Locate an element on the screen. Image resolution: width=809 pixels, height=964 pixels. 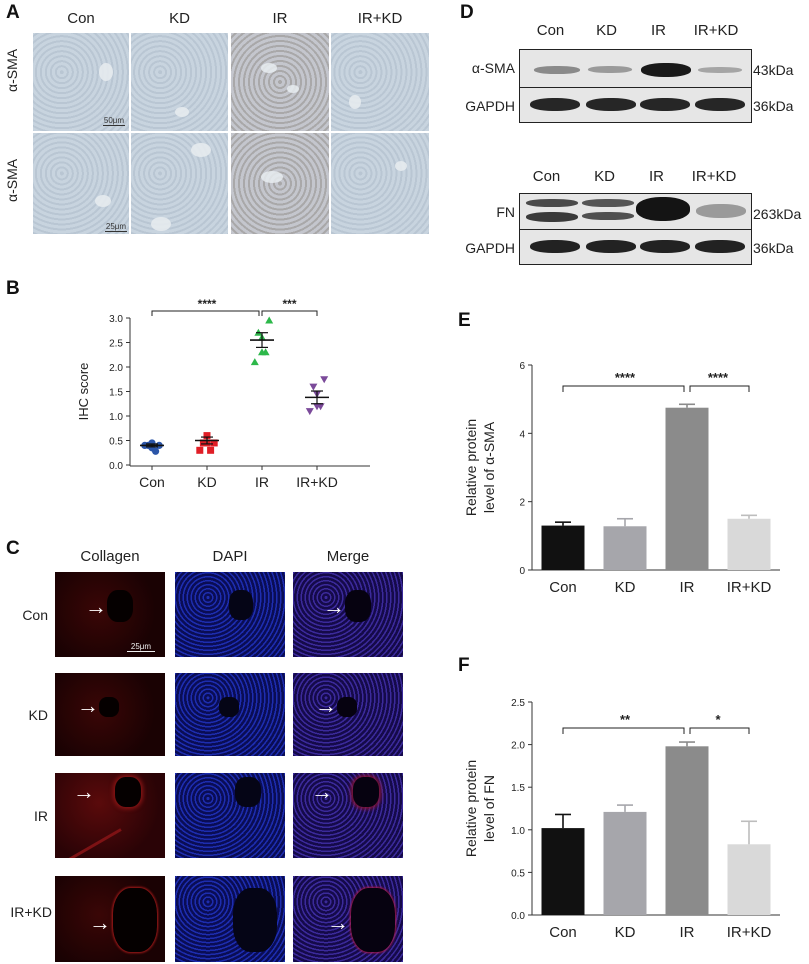
f-sig-label: ** is located at coordinates (625, 719).